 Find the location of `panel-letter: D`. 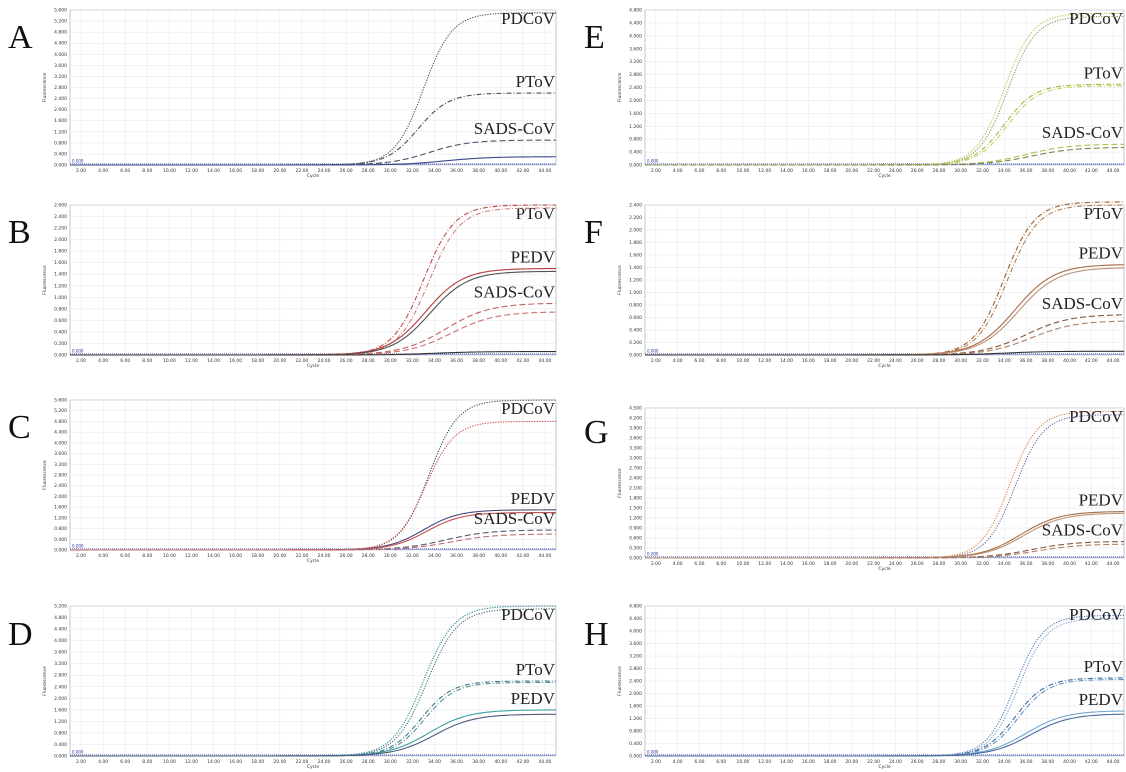

panel-letter: D is located at coordinates (20, 634).